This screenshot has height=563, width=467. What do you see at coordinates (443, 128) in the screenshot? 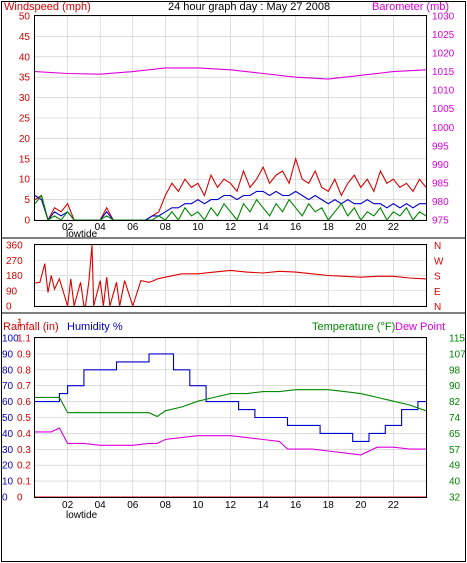
I see `panel1-right-tick-label: 1000` at bounding box center [443, 128].